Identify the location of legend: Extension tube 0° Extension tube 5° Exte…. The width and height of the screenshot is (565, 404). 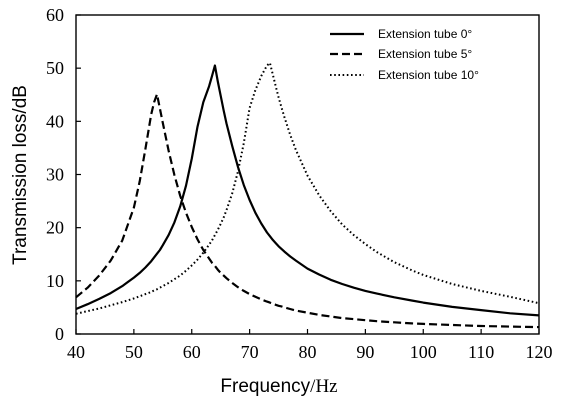
(404, 54).